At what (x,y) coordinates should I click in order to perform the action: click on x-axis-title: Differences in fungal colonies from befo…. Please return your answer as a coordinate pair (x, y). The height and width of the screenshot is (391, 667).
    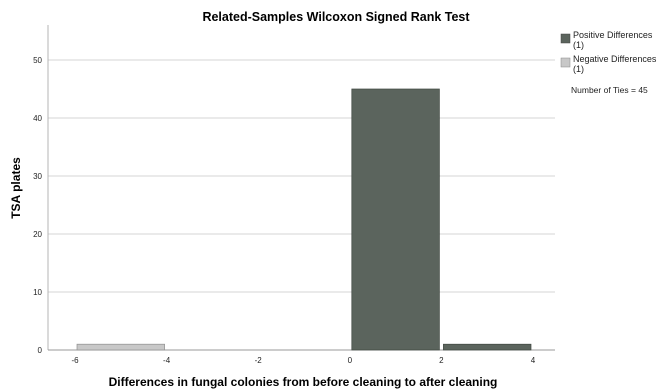
    Looking at the image, I should click on (303, 382).